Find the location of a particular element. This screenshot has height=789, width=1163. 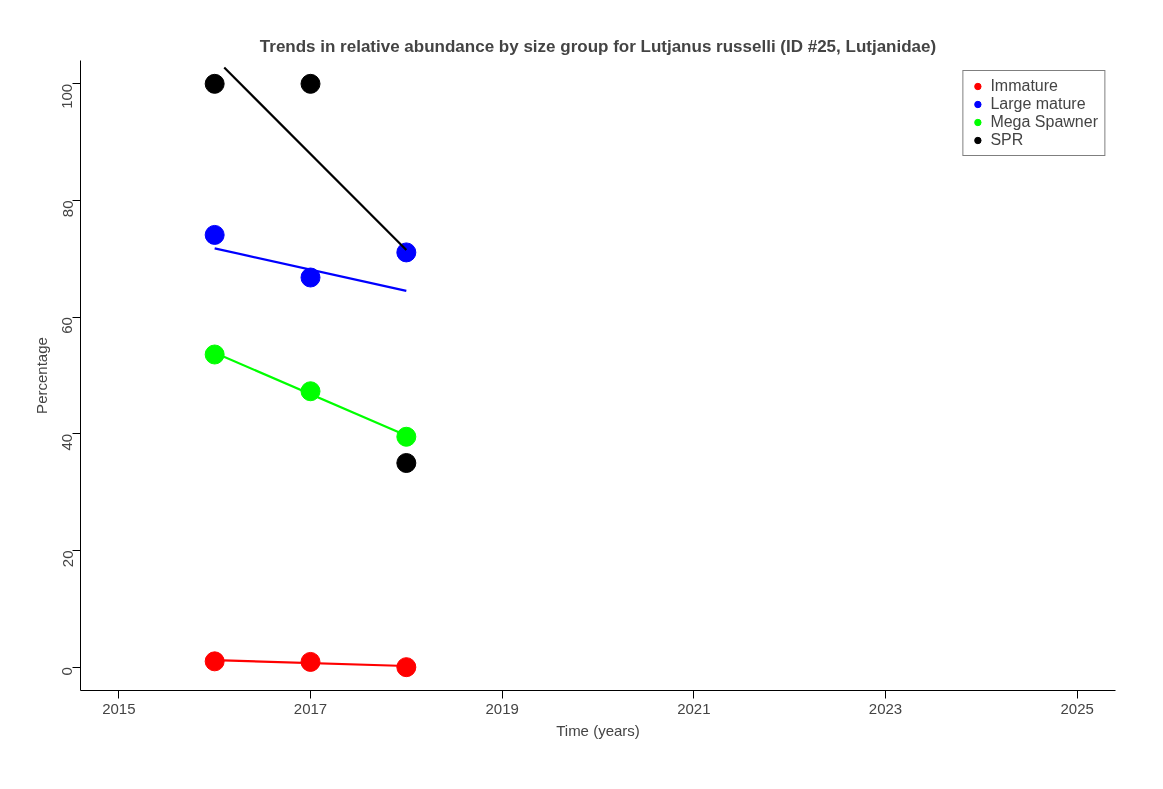

x-tick-label: 2025 is located at coordinates (1077, 708).